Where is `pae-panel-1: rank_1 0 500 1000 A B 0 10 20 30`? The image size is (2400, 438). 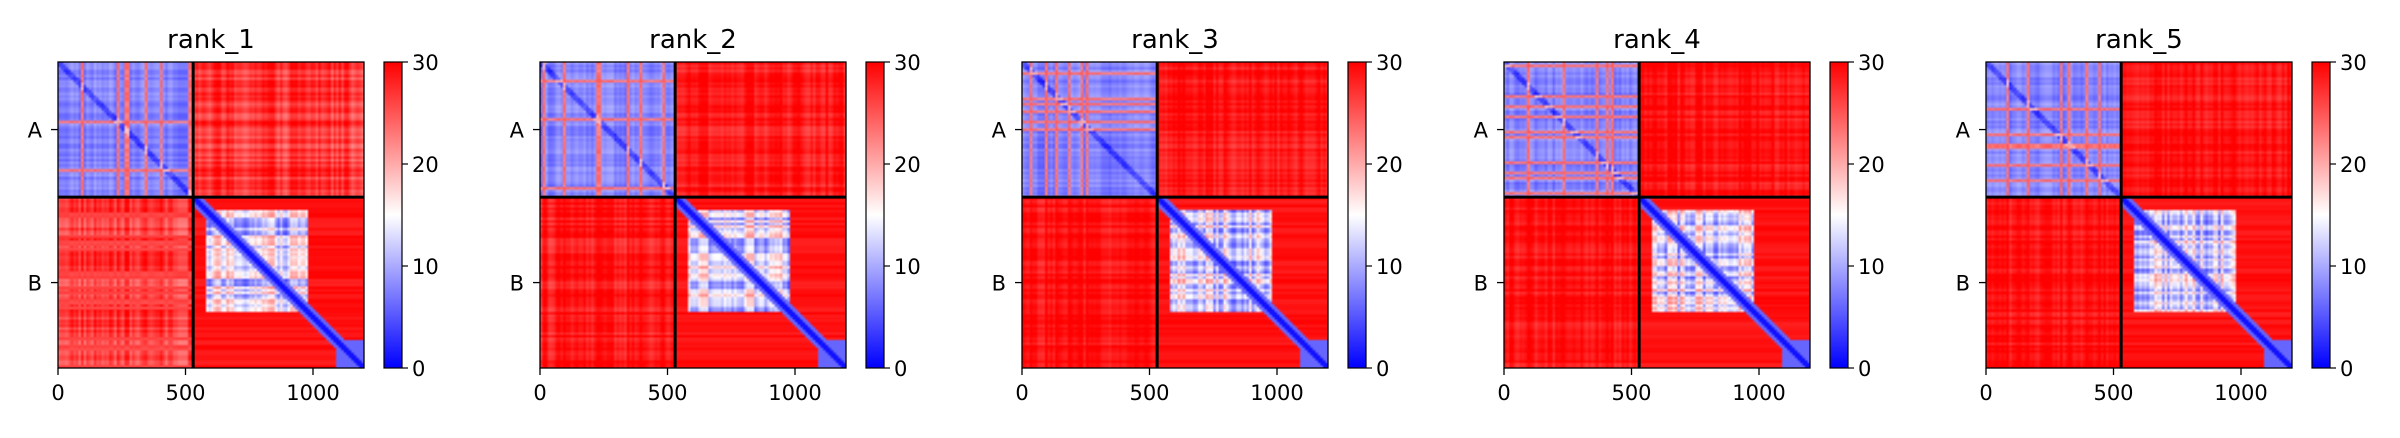
pae-panel-1: rank_1 0 500 1000 A B 0 10 20 30 is located at coordinates (233, 215).